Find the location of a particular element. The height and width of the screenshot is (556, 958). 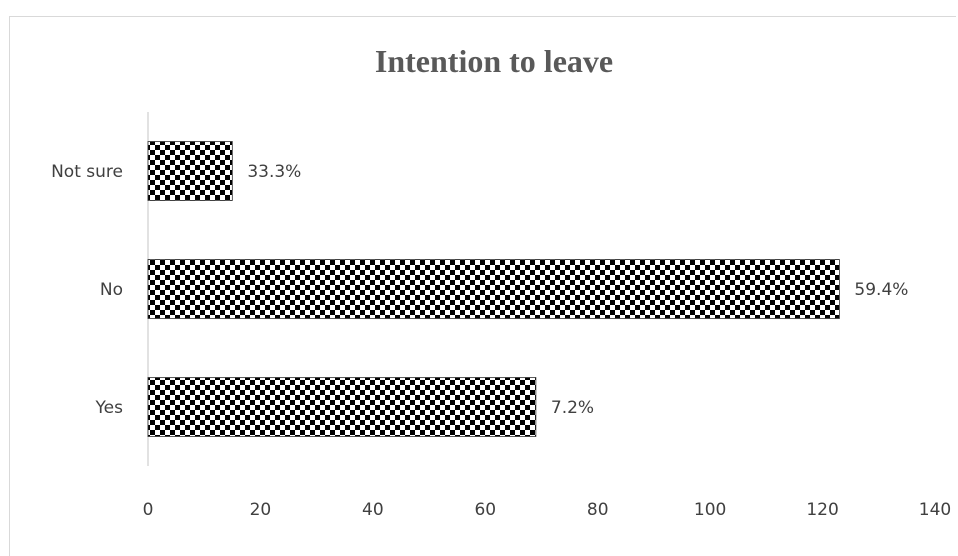

data-label: 33.3% is located at coordinates (274, 172).